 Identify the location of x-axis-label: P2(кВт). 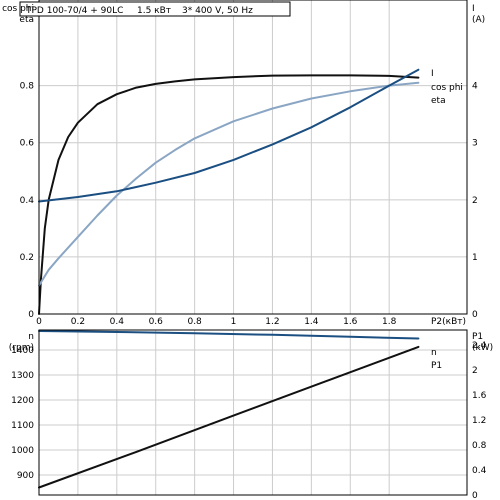
(448, 322).